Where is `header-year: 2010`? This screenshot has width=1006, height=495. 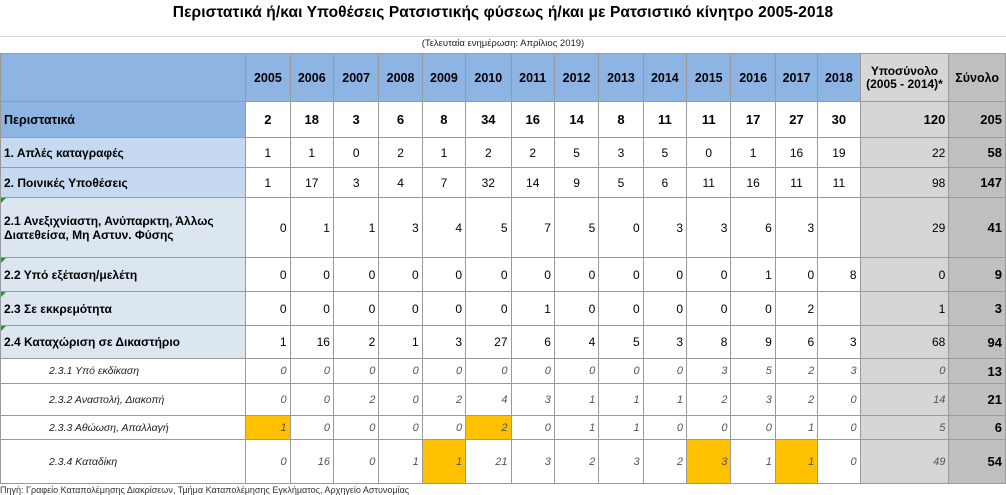 header-year: 2010 is located at coordinates (488, 77).